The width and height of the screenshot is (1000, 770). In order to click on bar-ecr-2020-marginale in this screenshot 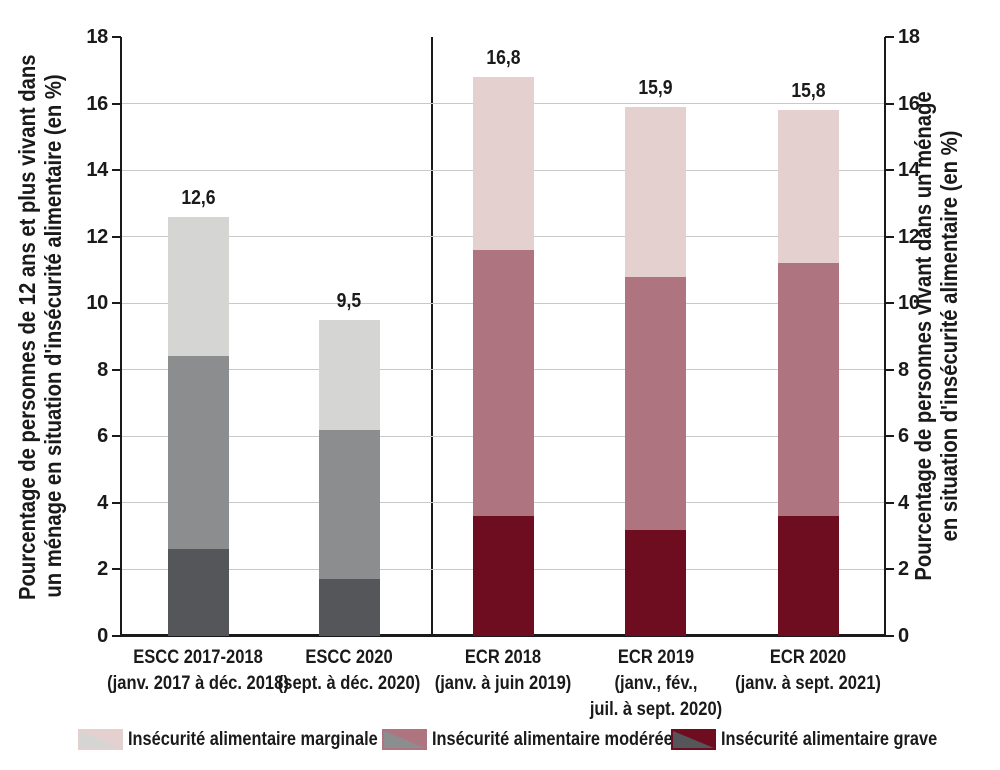, I will do `click(808, 187)`.